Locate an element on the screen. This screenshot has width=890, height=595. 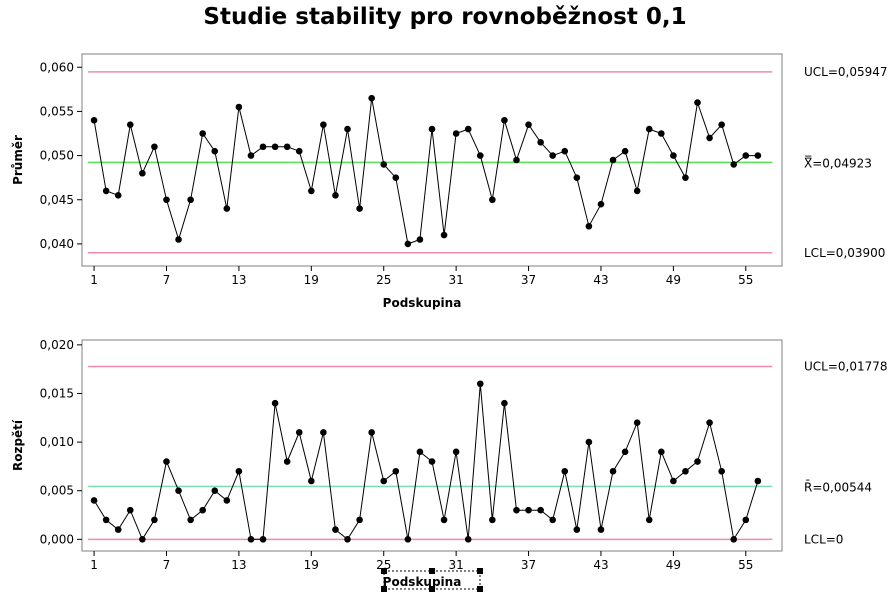
x-axis-title: Podskupina is located at coordinates (422, 303).